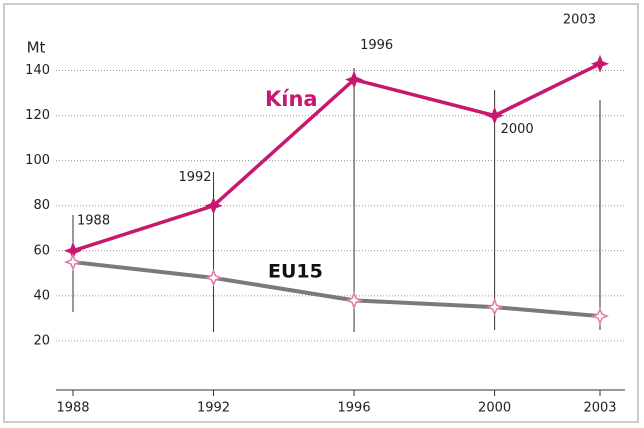 This screenshot has height=428, width=644. Describe the element at coordinates (295, 272) in the screenshot. I see `series-label: EU15` at that location.